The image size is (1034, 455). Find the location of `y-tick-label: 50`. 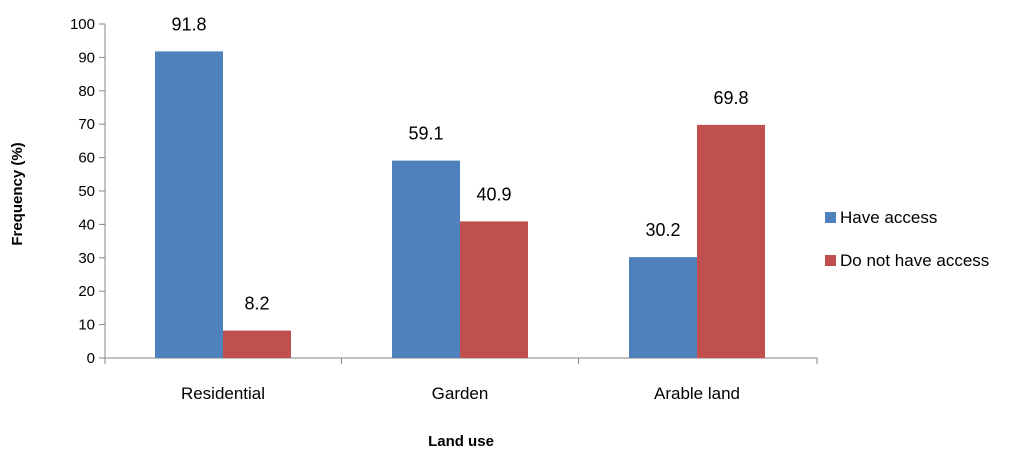

y-tick-label: 50 is located at coordinates (86, 191).